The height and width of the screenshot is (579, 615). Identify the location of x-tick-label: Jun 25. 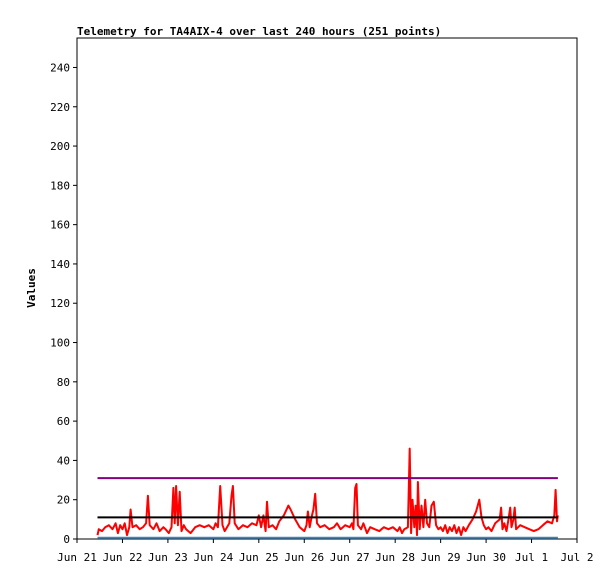
(259, 557).